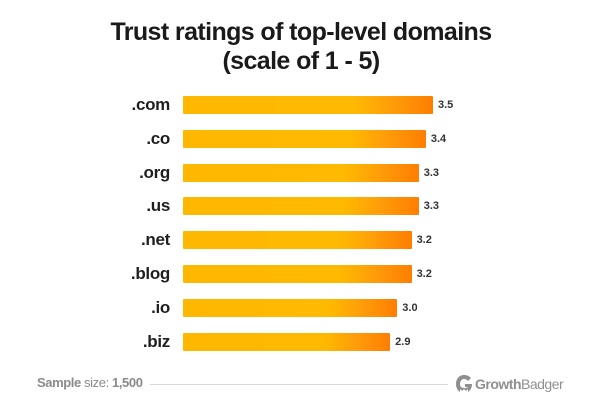 The height and width of the screenshot is (419, 602). I want to click on sample-size-value: 1,500, so click(127, 382).